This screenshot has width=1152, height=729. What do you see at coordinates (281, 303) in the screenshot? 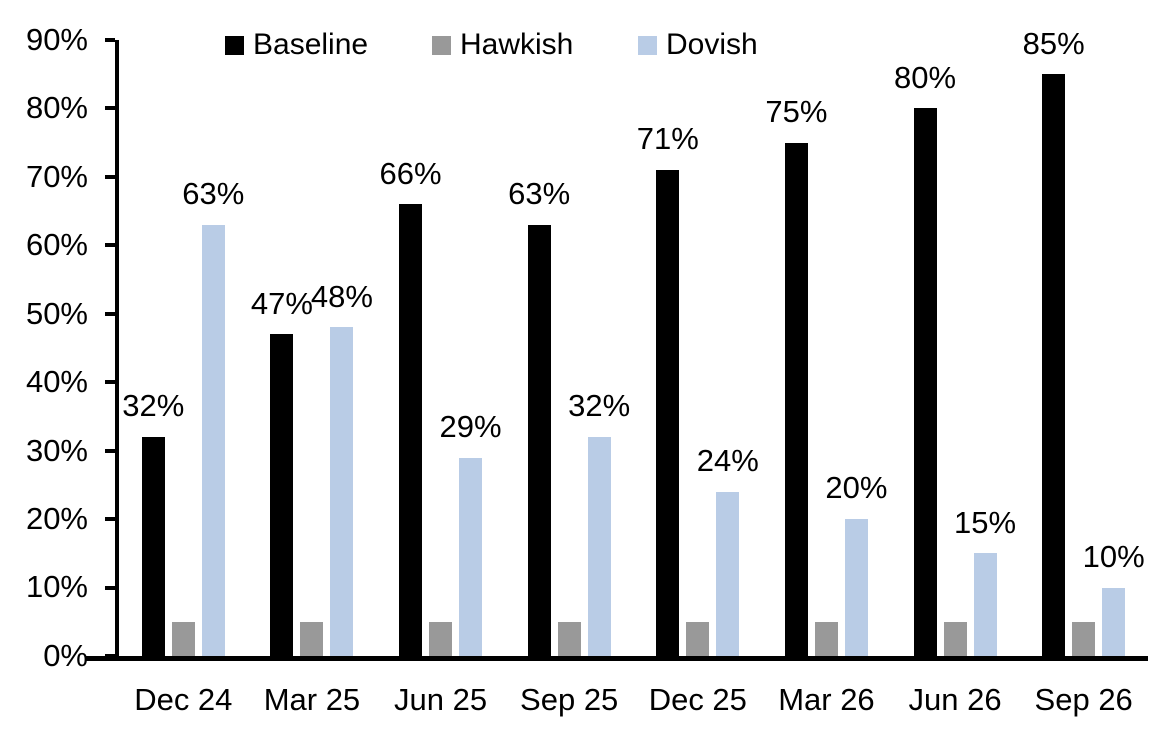
I see `bar-value-label: 47%` at bounding box center [281, 303].